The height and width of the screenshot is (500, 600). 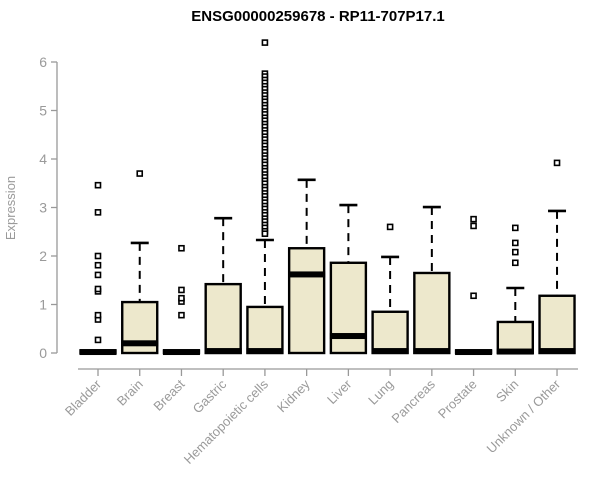 What do you see at coordinates (83, 397) in the screenshot?
I see `x-tick-label-bladder: Bladder` at bounding box center [83, 397].